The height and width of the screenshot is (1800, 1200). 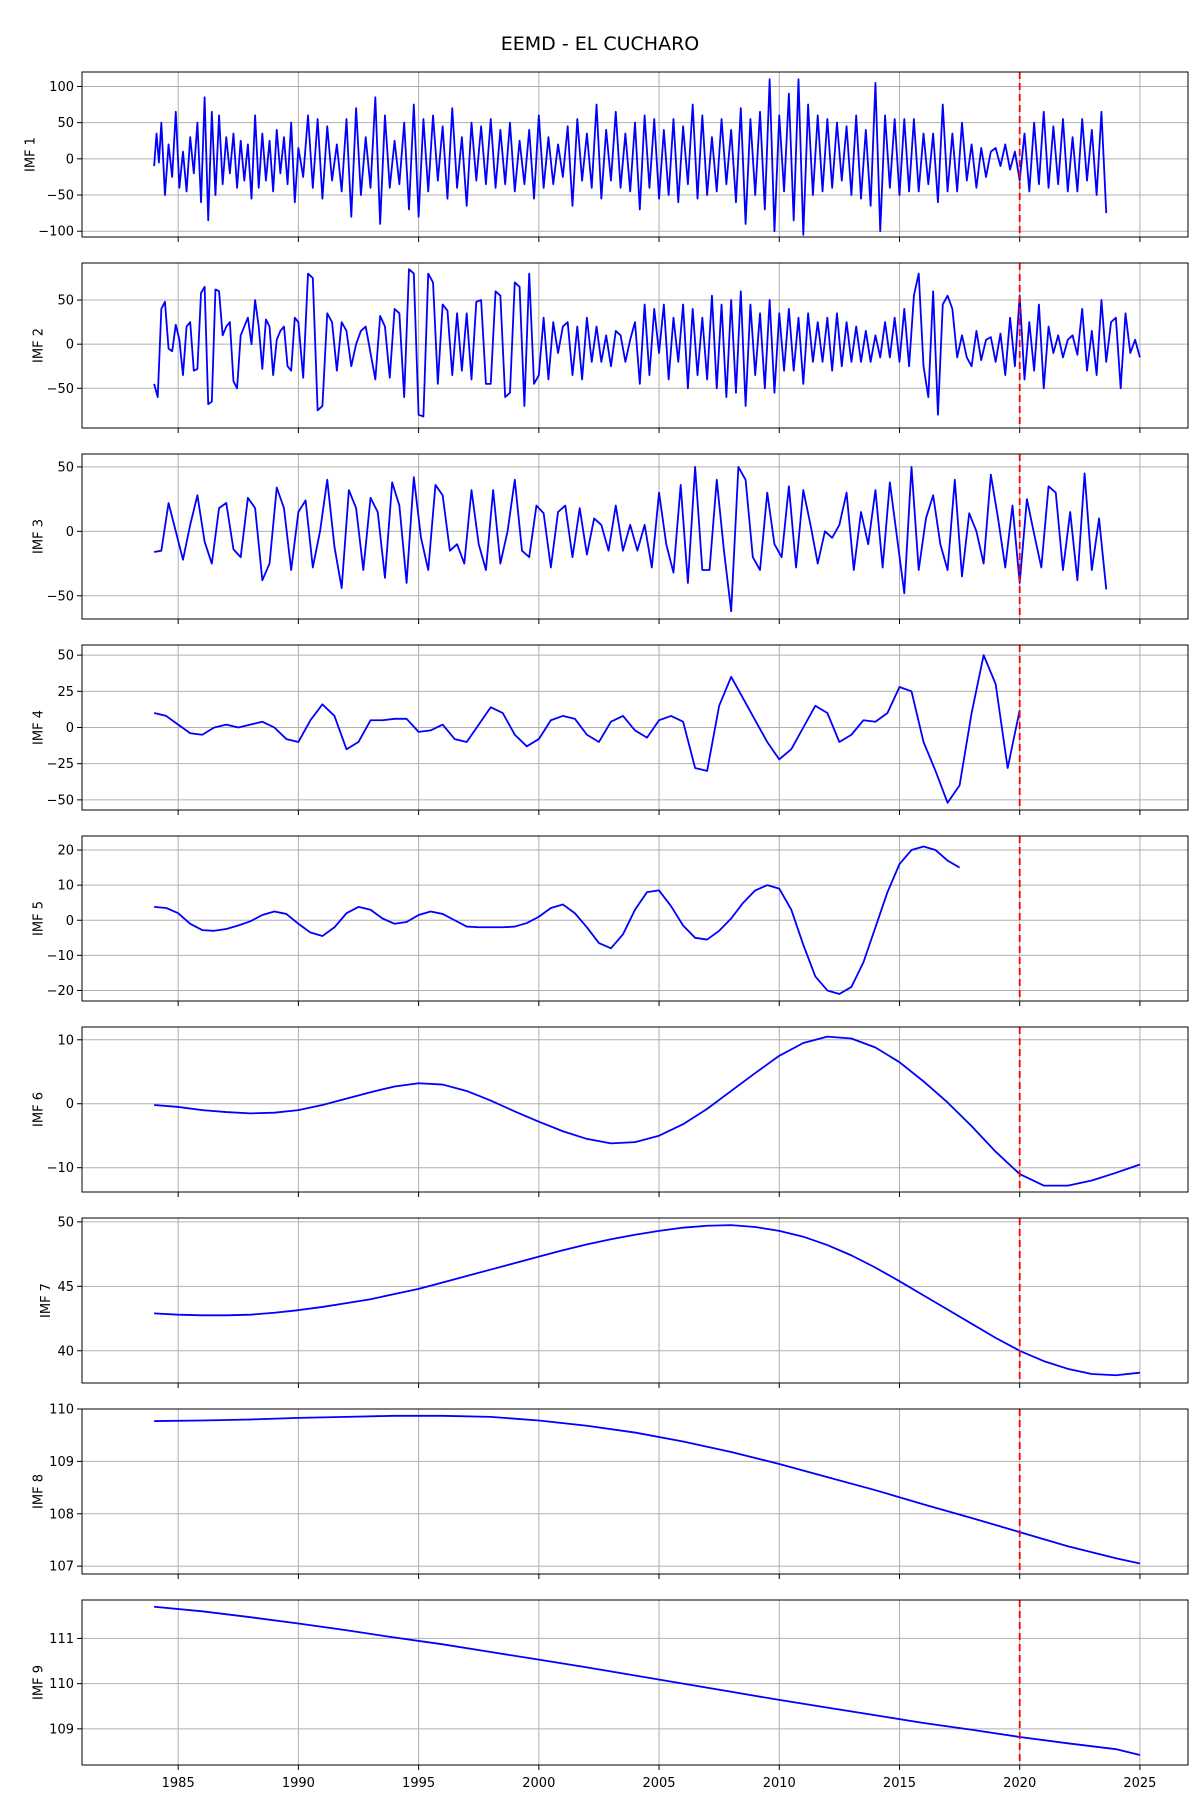 I want to click on y-axis-label: IMF 5, so click(x=38, y=918).